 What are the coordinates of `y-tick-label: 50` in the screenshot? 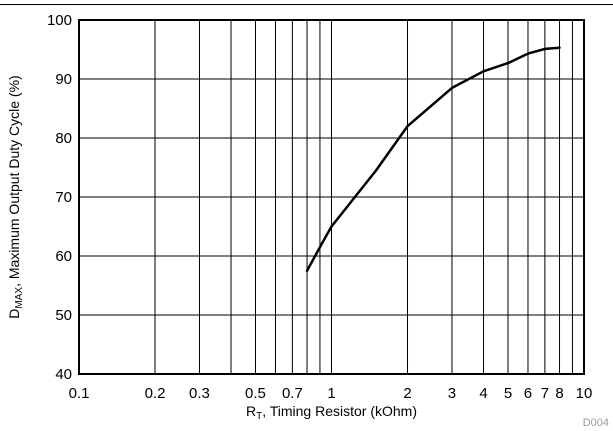 It's located at (63, 315).